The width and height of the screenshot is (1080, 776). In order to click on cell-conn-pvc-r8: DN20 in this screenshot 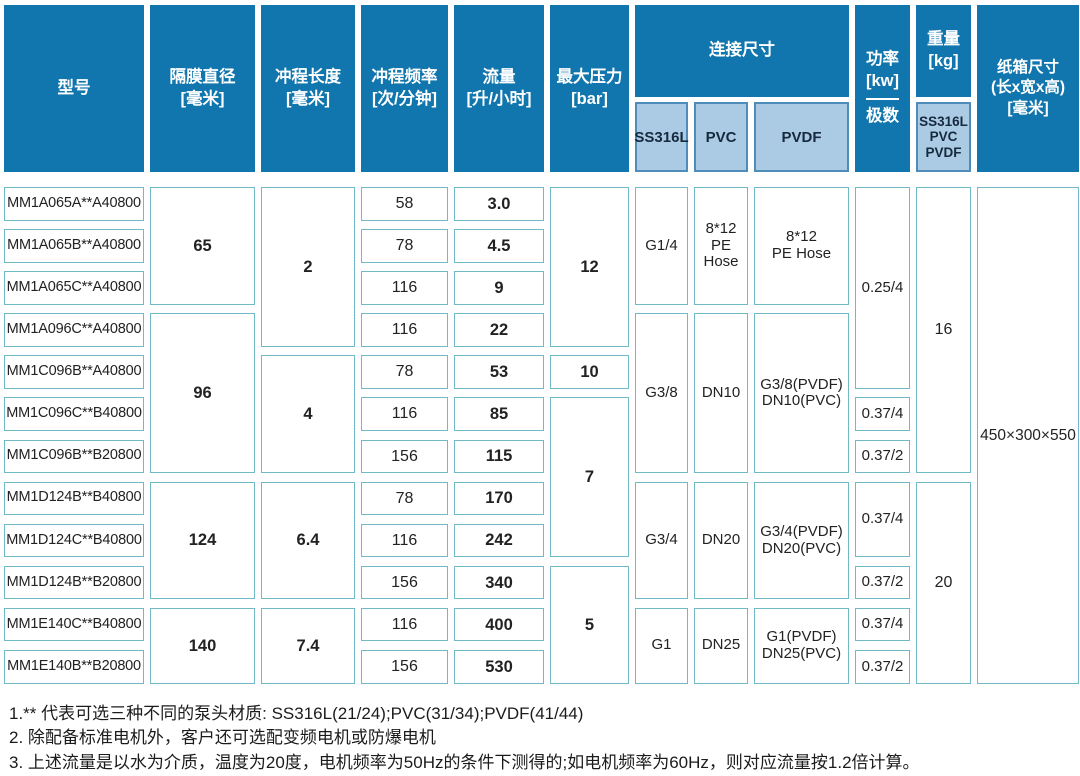, I will do `click(721, 540)`.